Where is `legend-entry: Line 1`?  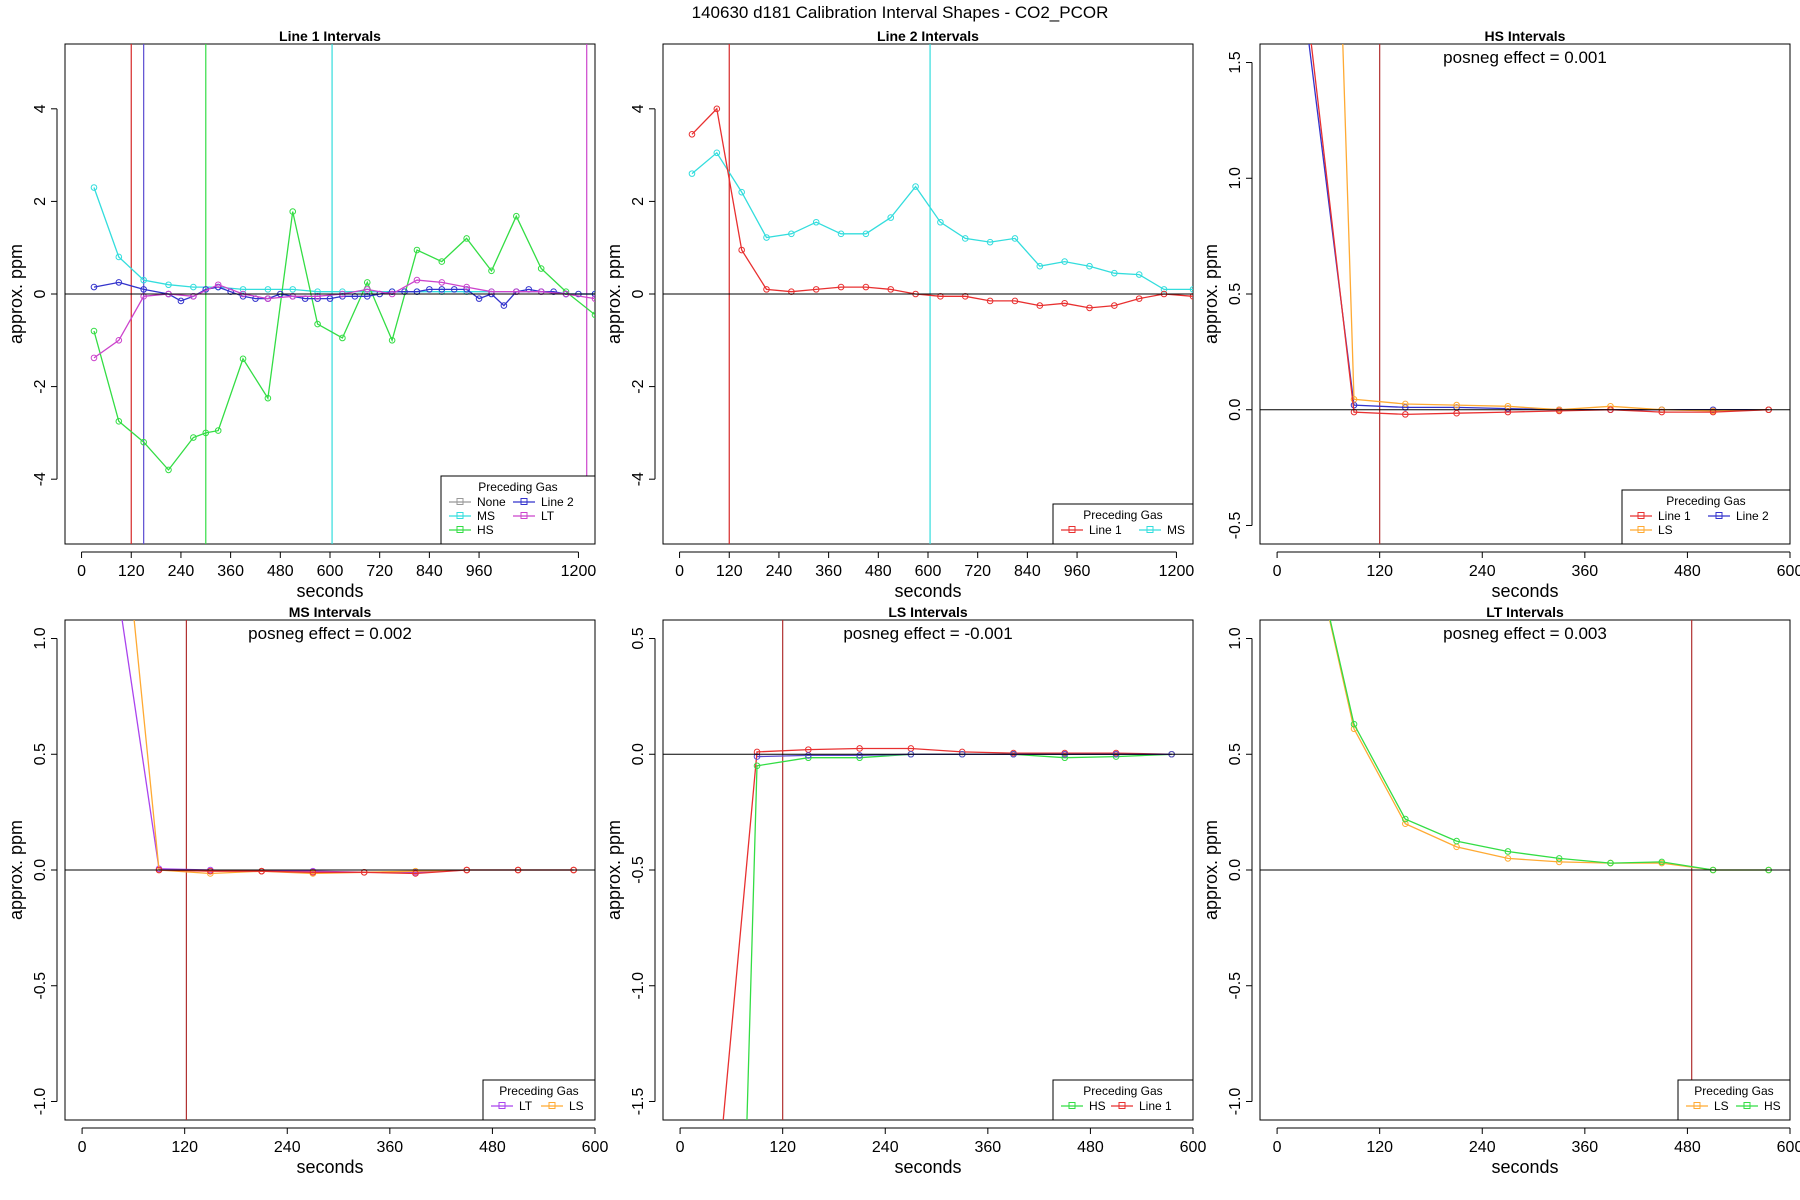
legend-entry: Line 1 is located at coordinates (1660, 516).